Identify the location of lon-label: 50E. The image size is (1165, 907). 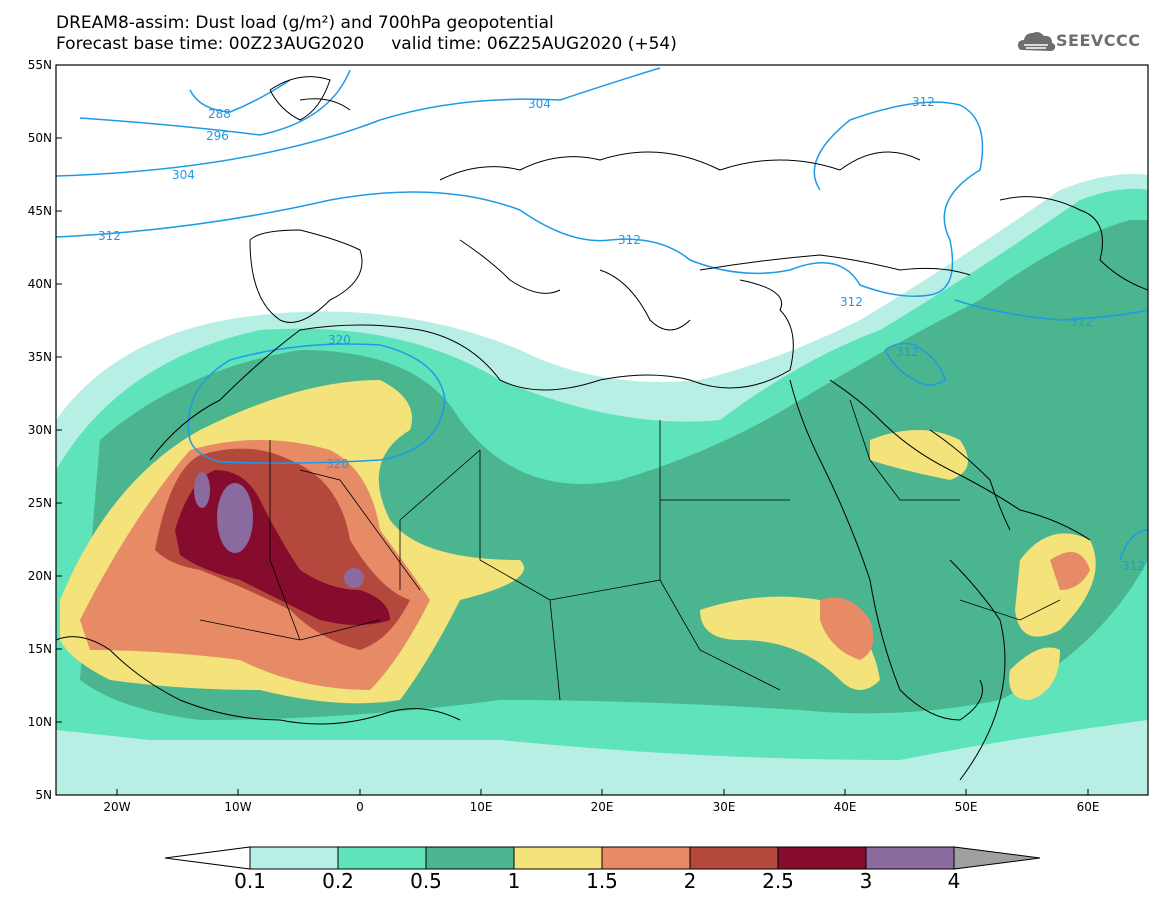
(966, 807).